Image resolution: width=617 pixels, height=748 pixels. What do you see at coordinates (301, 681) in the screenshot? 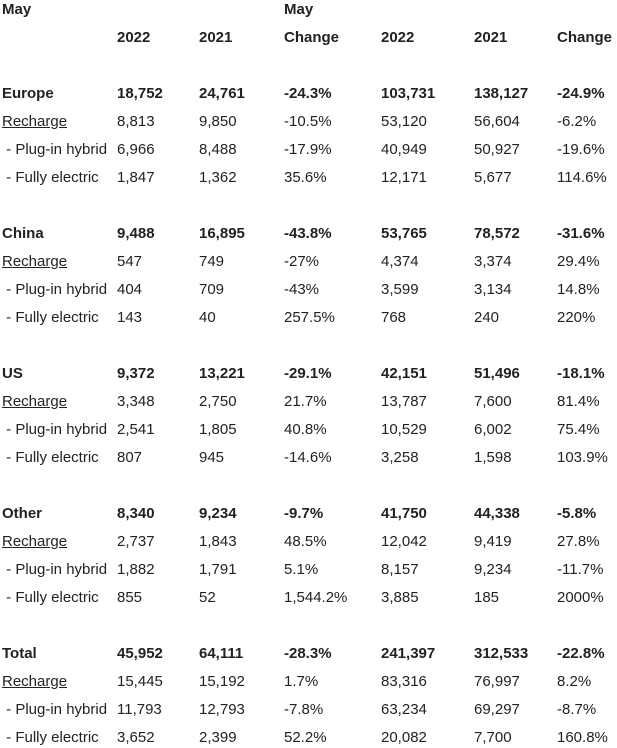
I see `recharge-row-value: 1.7%` at bounding box center [301, 681].